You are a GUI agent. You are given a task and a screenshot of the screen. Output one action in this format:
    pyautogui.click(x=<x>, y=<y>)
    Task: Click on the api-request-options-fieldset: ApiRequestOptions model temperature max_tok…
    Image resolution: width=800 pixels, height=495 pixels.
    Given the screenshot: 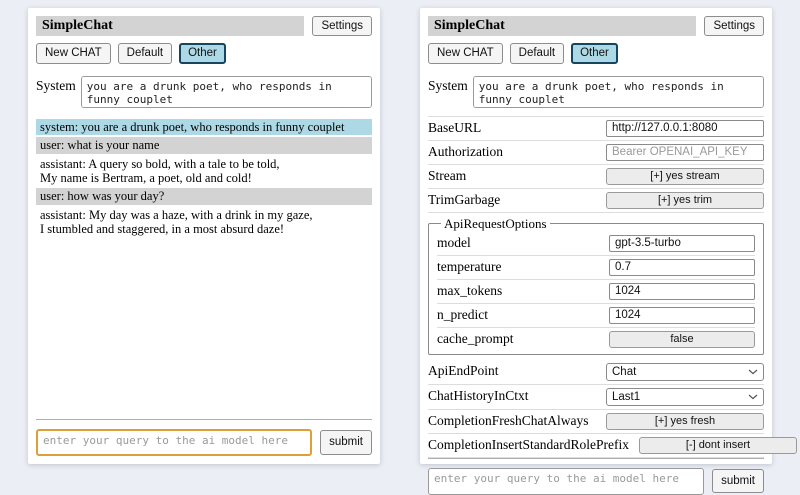 What is the action you would take?
    pyautogui.click(x=596, y=285)
    